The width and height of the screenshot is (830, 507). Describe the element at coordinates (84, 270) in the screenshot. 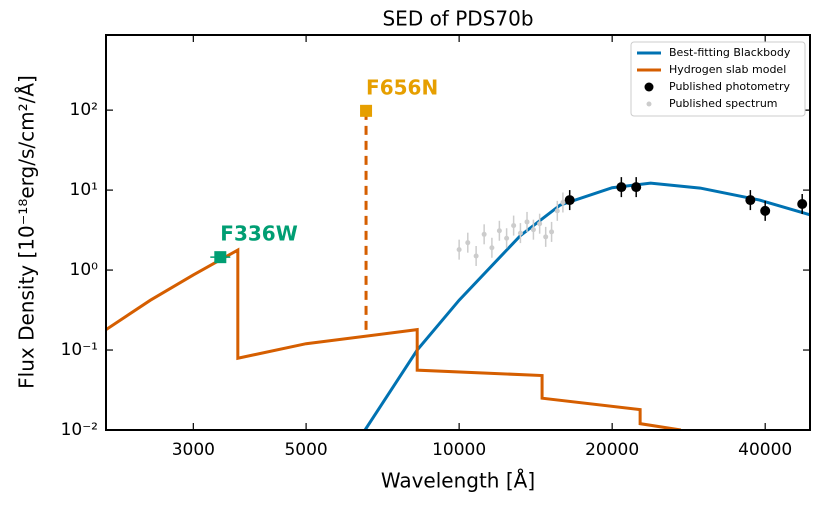

I see `y-tick-label: 10⁰` at that location.